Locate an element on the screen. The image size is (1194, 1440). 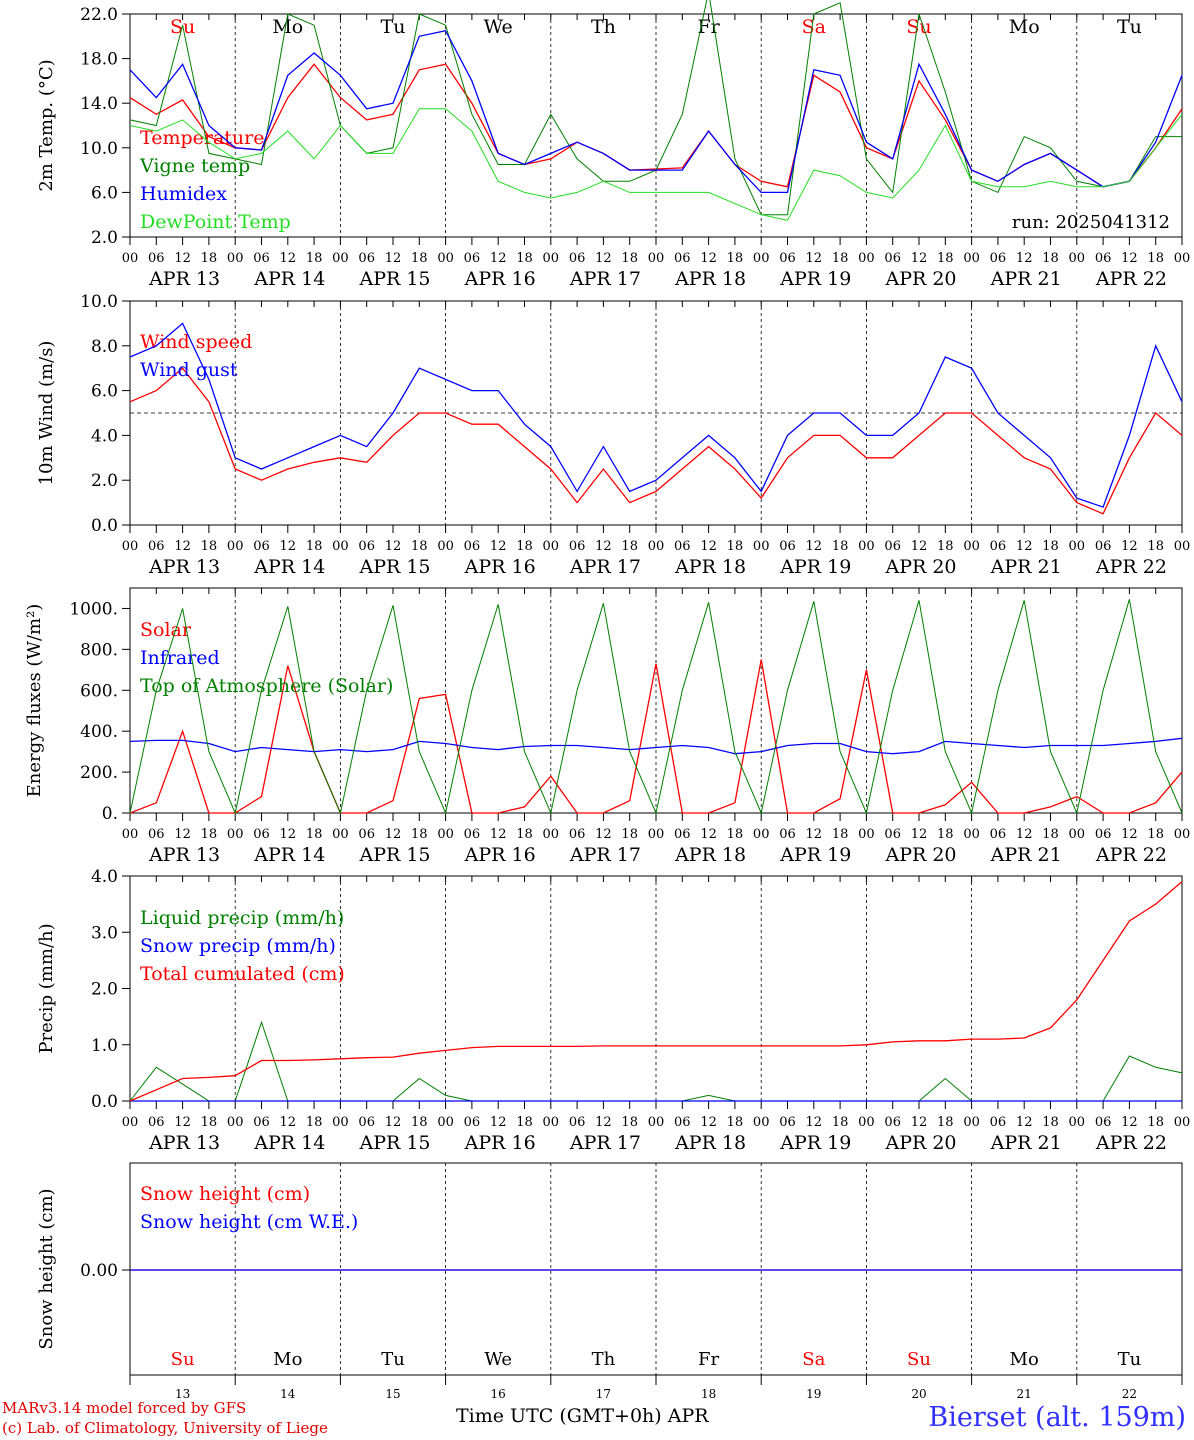
panel-3-series-infrared is located at coordinates (656, 746).